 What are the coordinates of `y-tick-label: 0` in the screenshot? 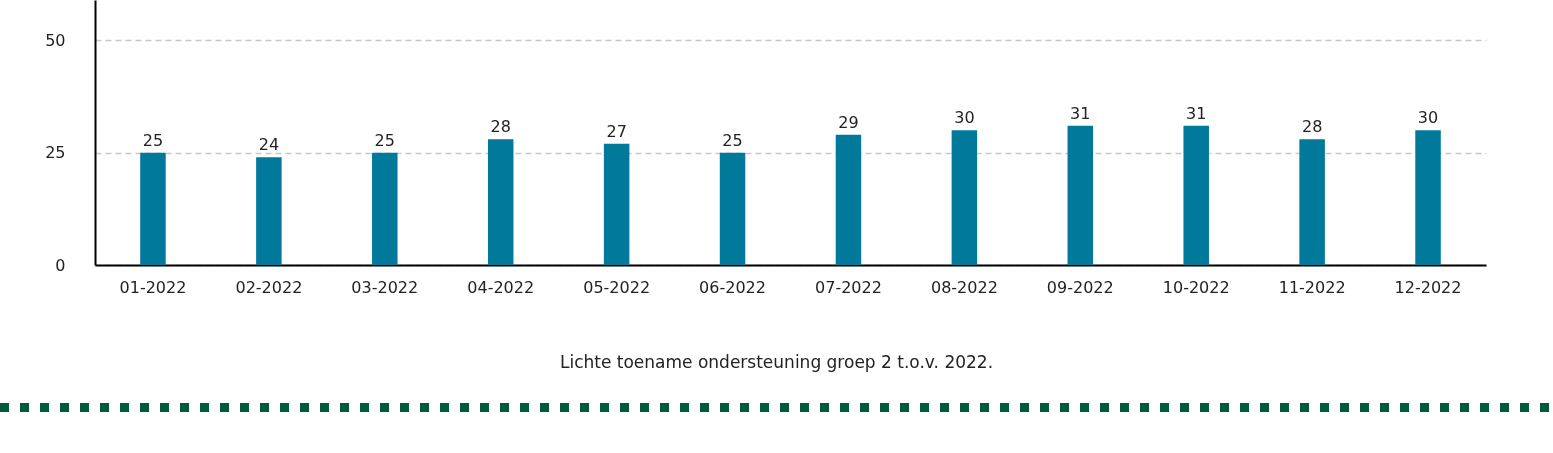 It's located at (60, 265).